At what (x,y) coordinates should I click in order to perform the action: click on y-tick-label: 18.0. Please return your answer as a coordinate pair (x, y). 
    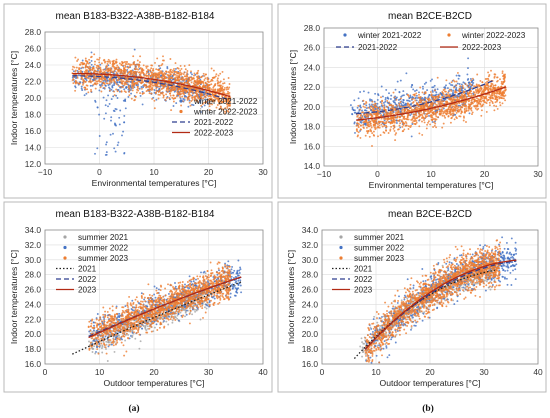
    Looking at the image, I should click on (33, 349).